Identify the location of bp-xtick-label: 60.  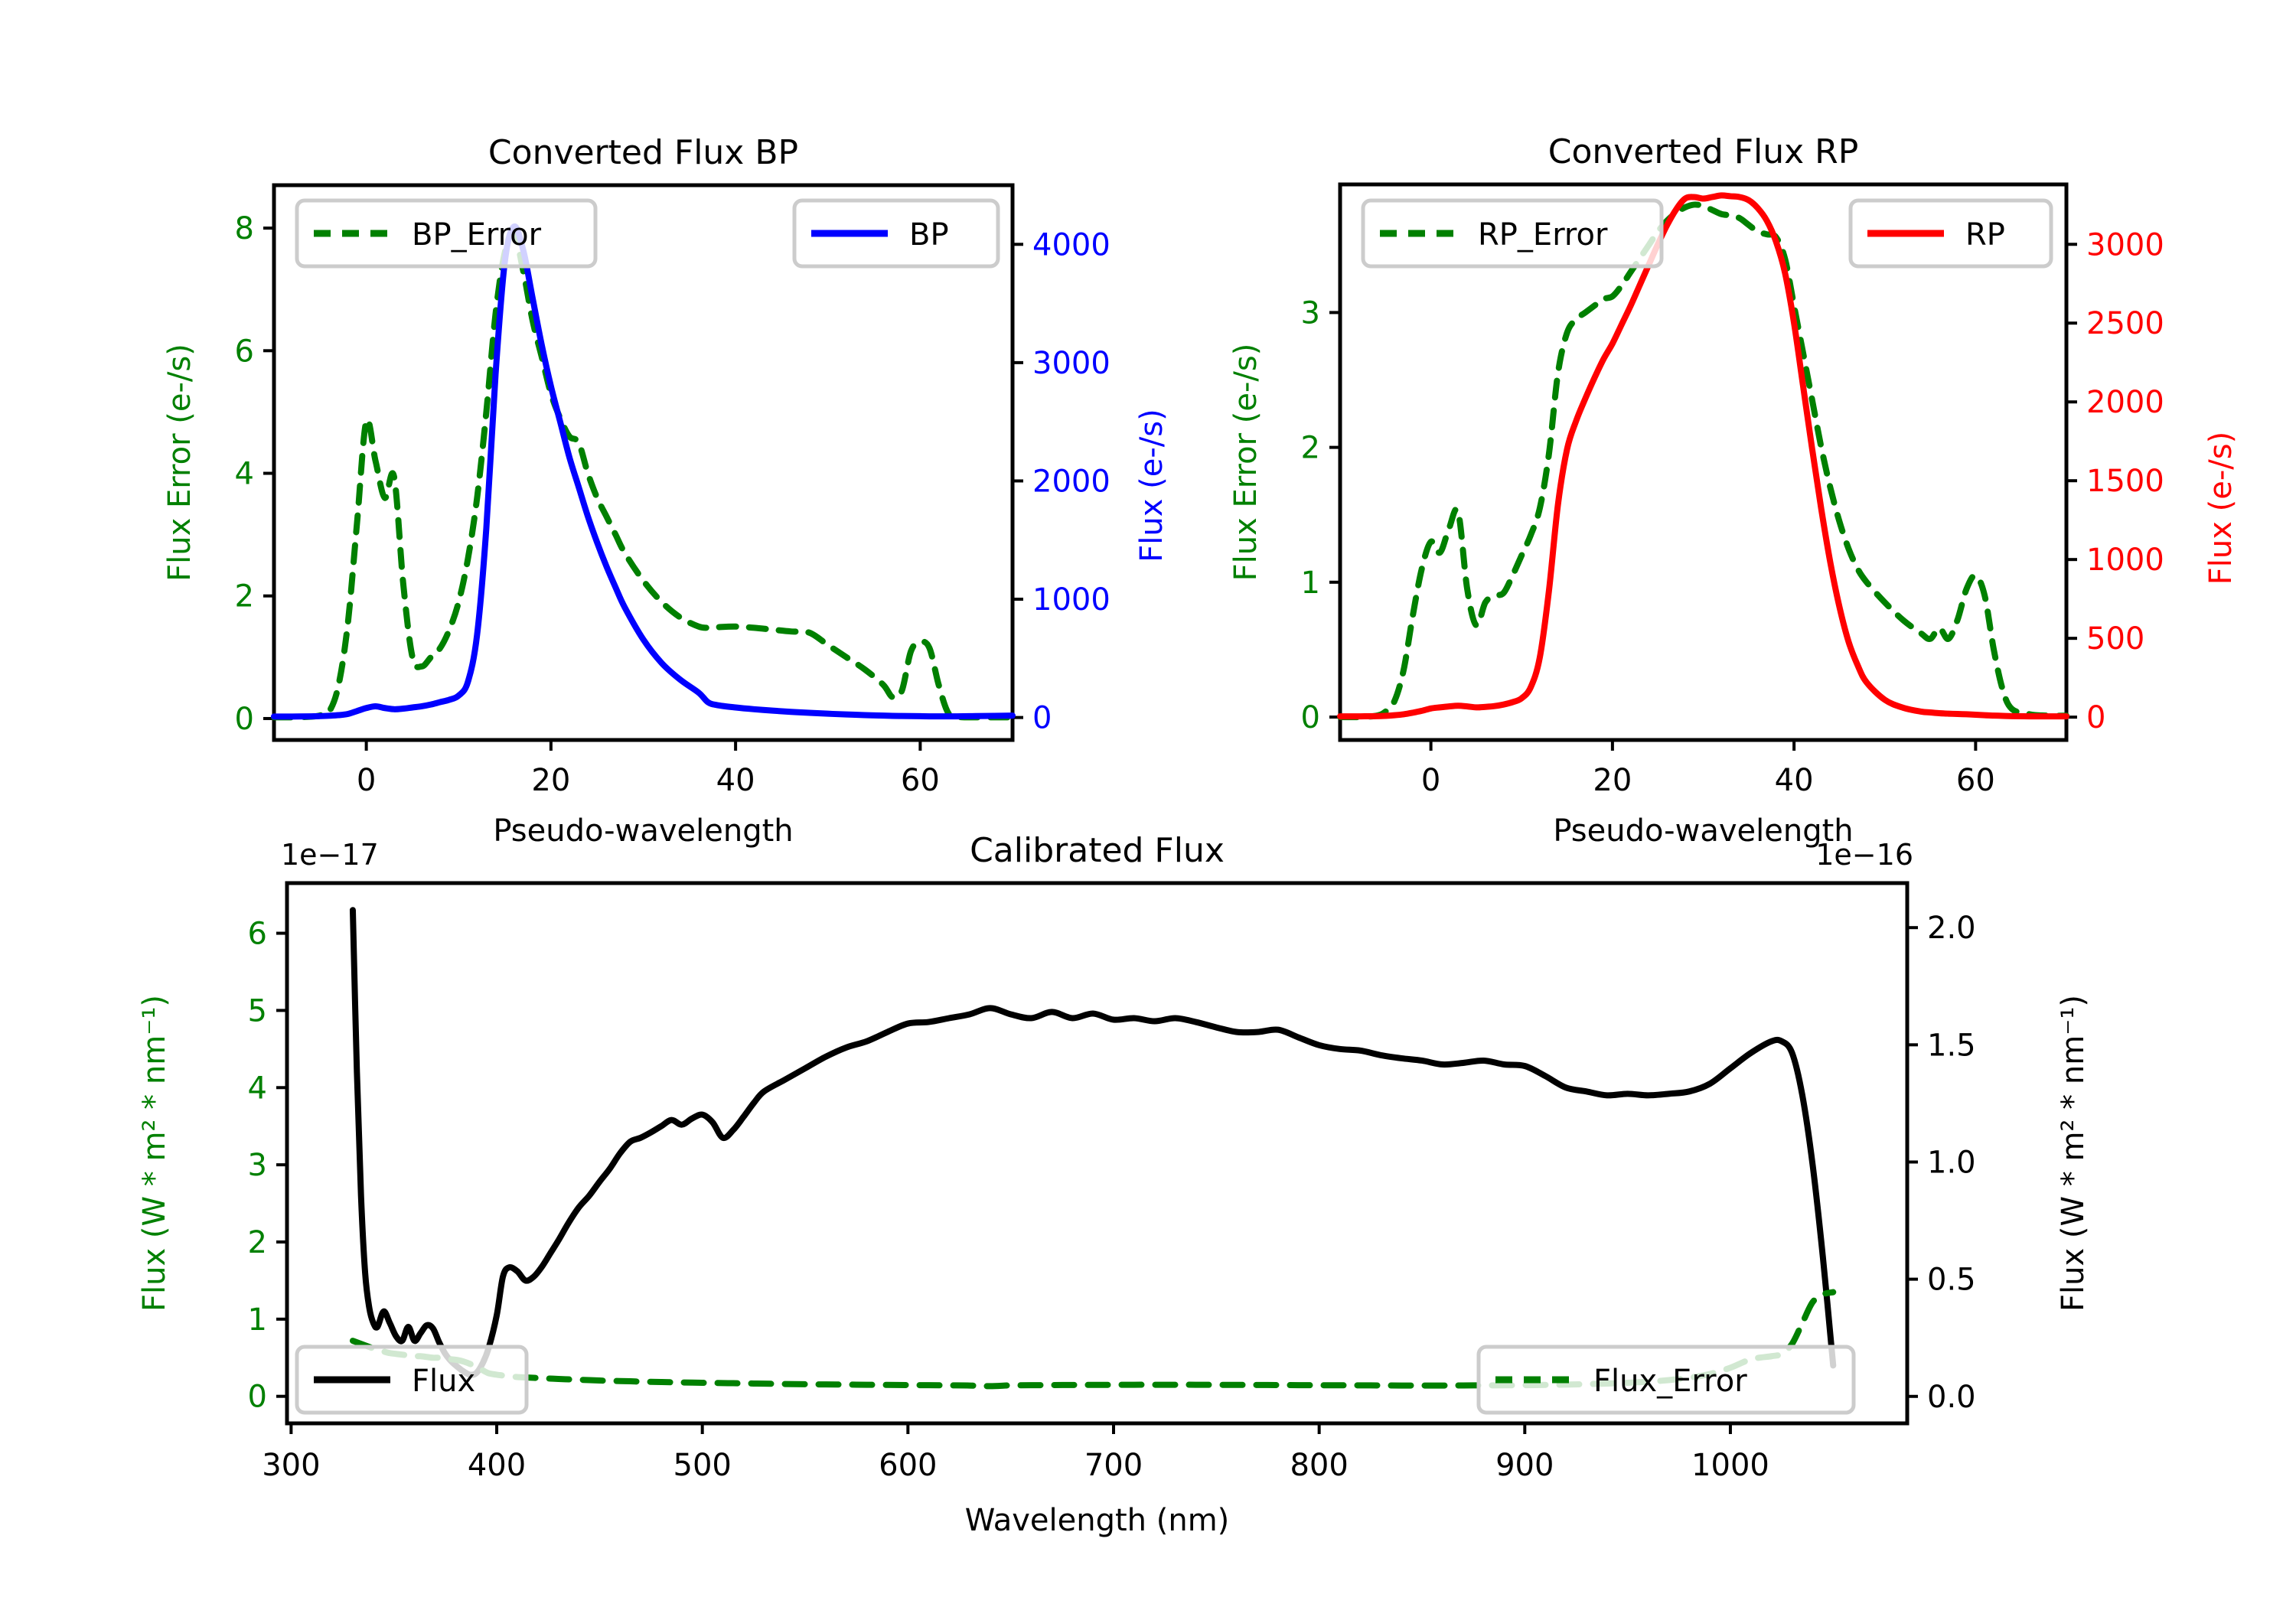
(920, 781).